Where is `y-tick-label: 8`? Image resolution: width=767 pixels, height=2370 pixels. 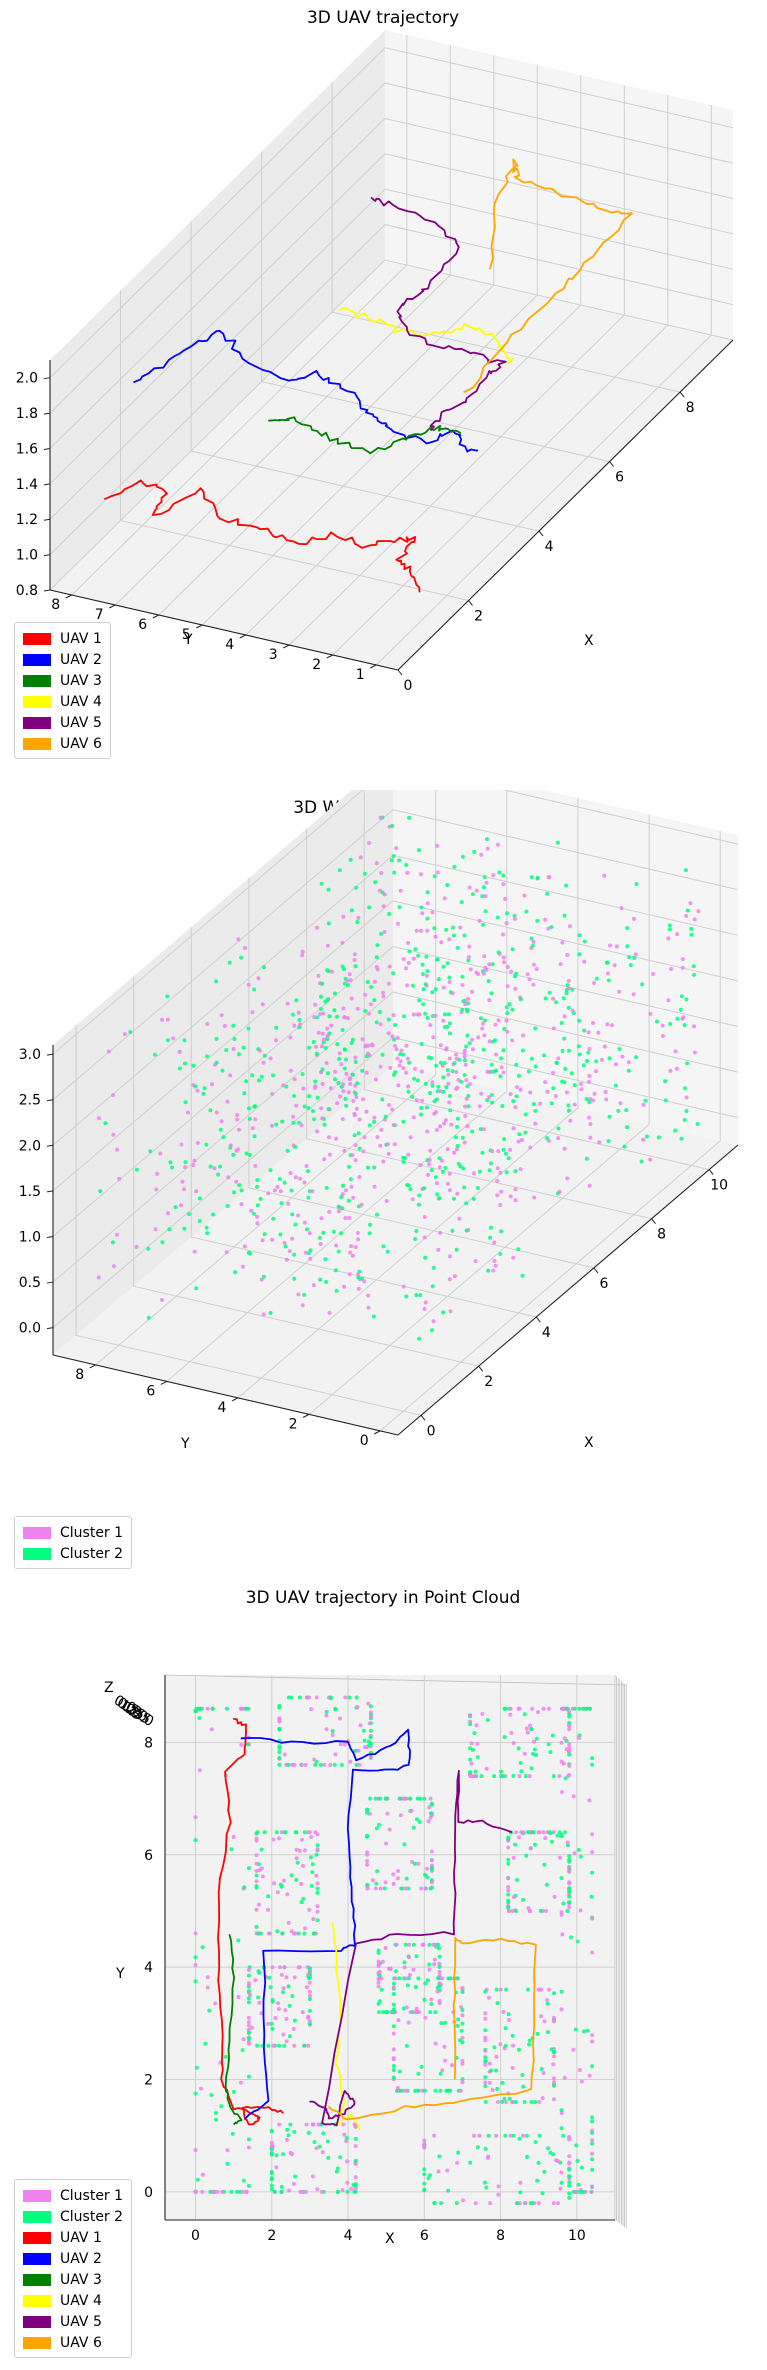 y-tick-label: 8 is located at coordinates (148, 1743).